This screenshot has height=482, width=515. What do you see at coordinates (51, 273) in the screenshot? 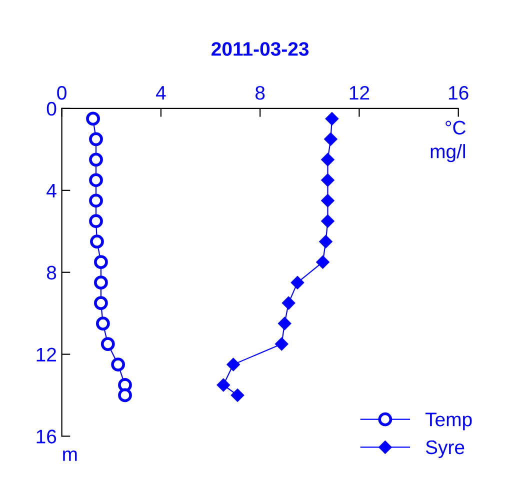
I see `y-tick-label: 8` at bounding box center [51, 273].